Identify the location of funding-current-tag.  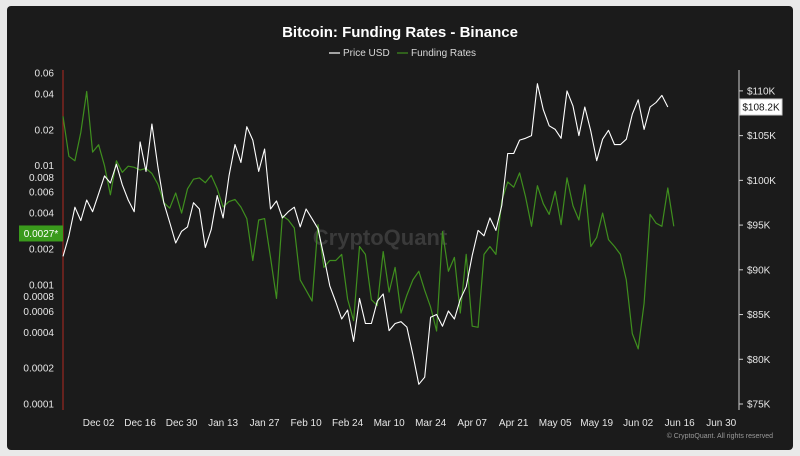
(41, 233).